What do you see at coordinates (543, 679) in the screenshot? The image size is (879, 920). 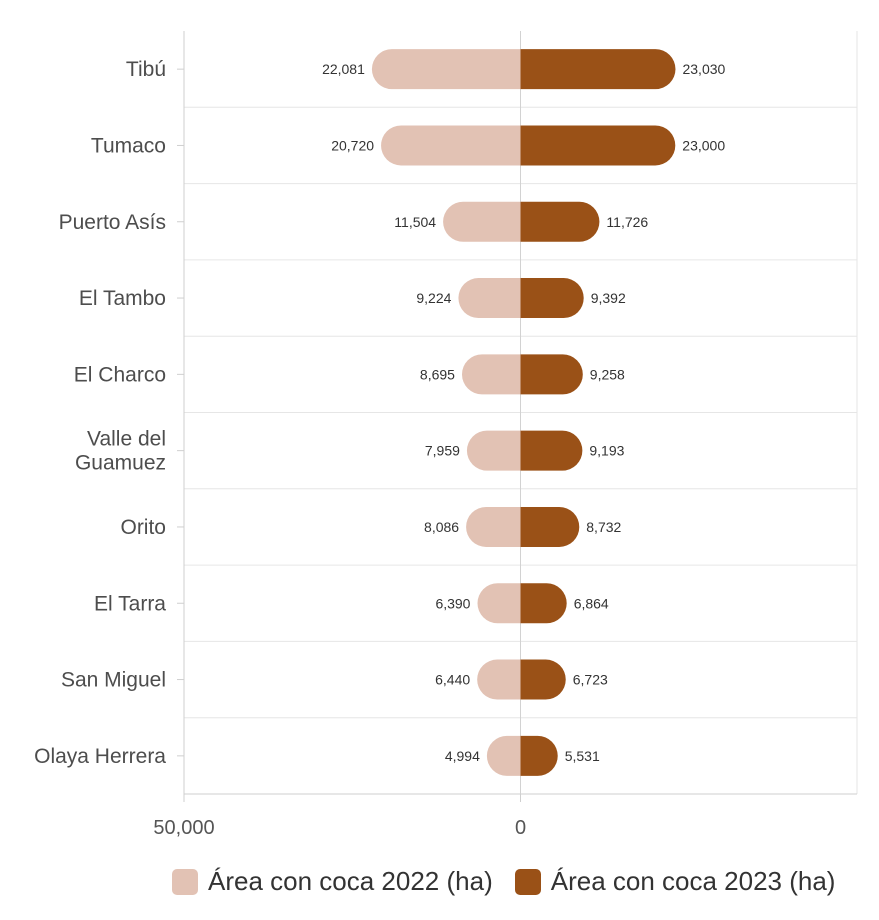 I see `bar-2023-san-miguel` at bounding box center [543, 679].